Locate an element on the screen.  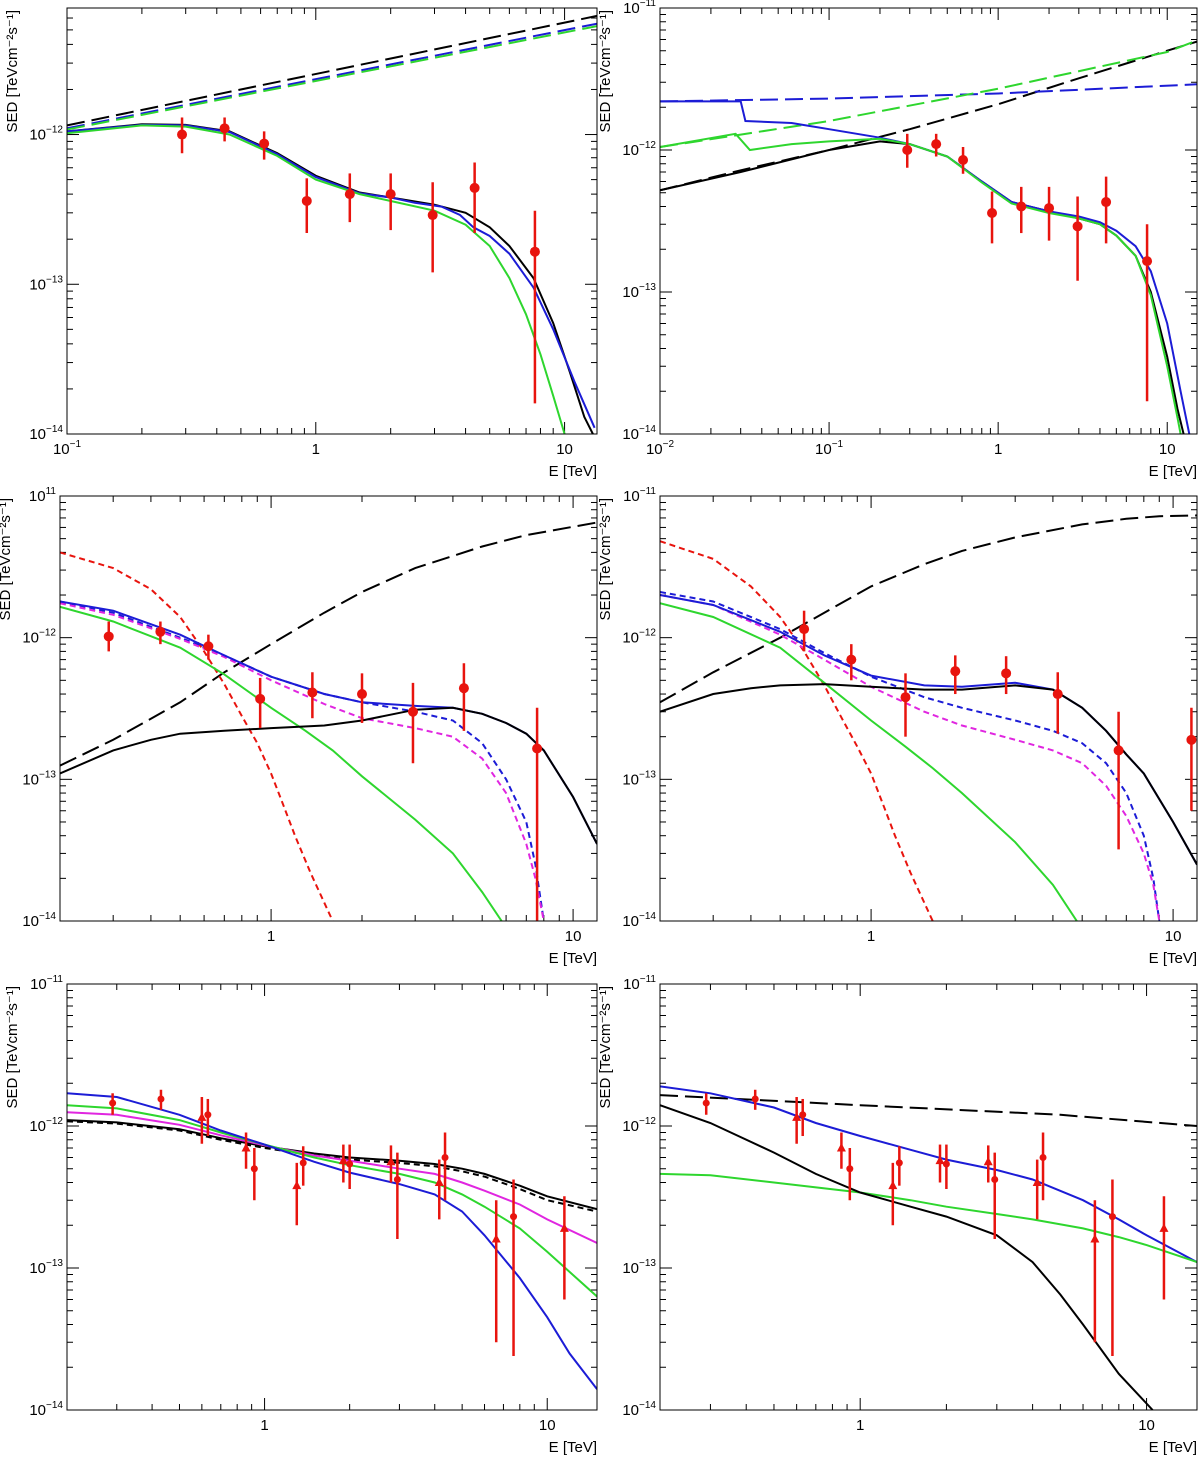
y-tick-label: 1011 is located at coordinates (43, 495).